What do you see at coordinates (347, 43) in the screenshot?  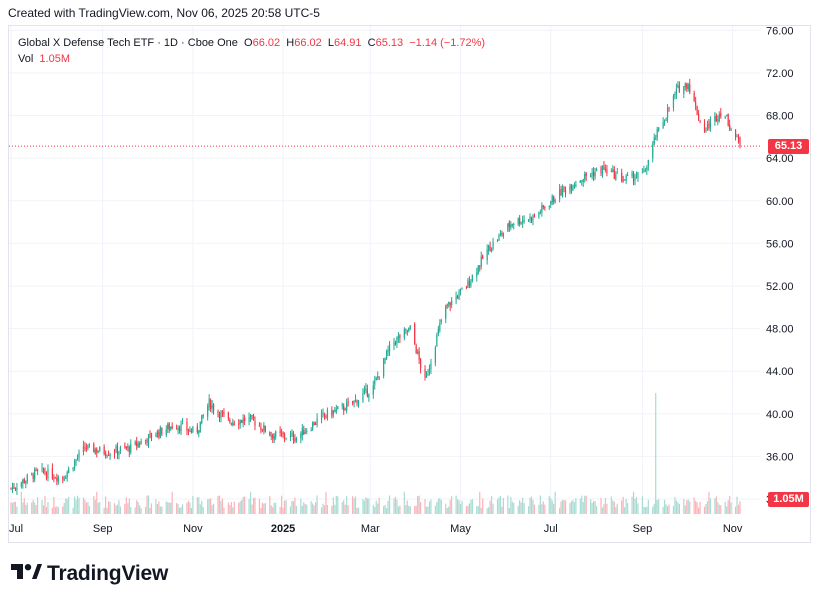 I see `low-value: 64.91` at bounding box center [347, 43].